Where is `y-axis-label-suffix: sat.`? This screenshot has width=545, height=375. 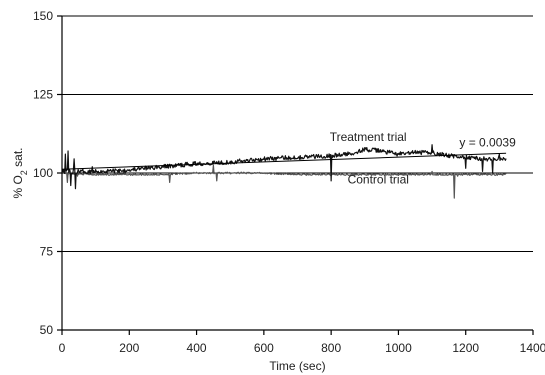
y-axis-label-suffix: sat. is located at coordinates (18, 158).